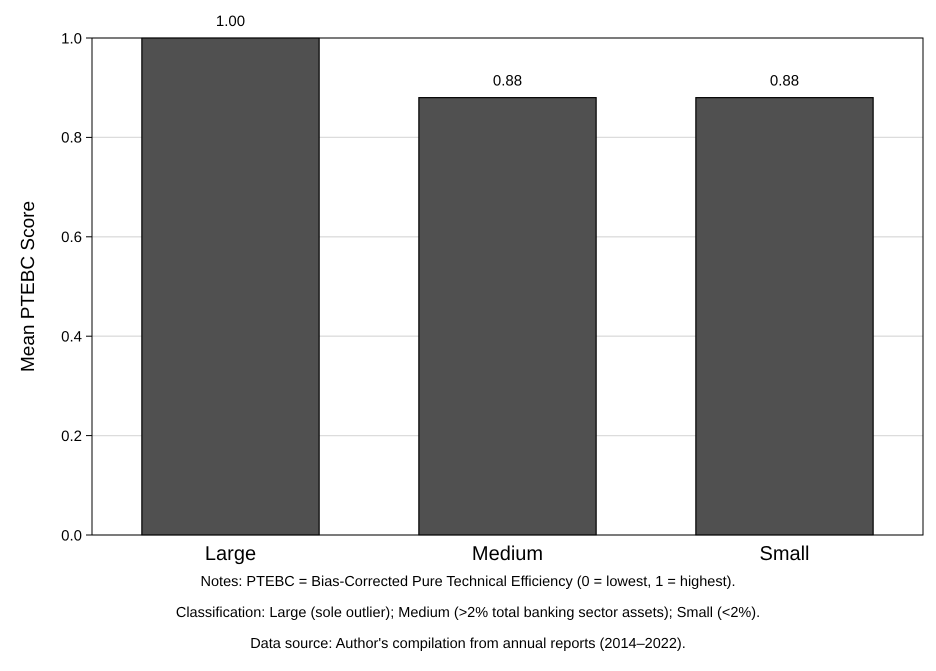 The image size is (936, 671). I want to click on y-tick-label: 0.8, so click(71, 138).